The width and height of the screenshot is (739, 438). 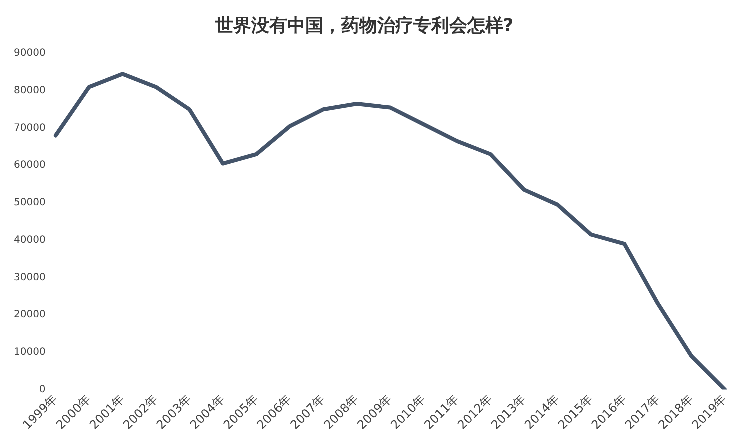 What do you see at coordinates (364, 25) in the screenshot?
I see `chart-title: 世界没有中国，药物治疗专利会怎样?` at bounding box center [364, 25].